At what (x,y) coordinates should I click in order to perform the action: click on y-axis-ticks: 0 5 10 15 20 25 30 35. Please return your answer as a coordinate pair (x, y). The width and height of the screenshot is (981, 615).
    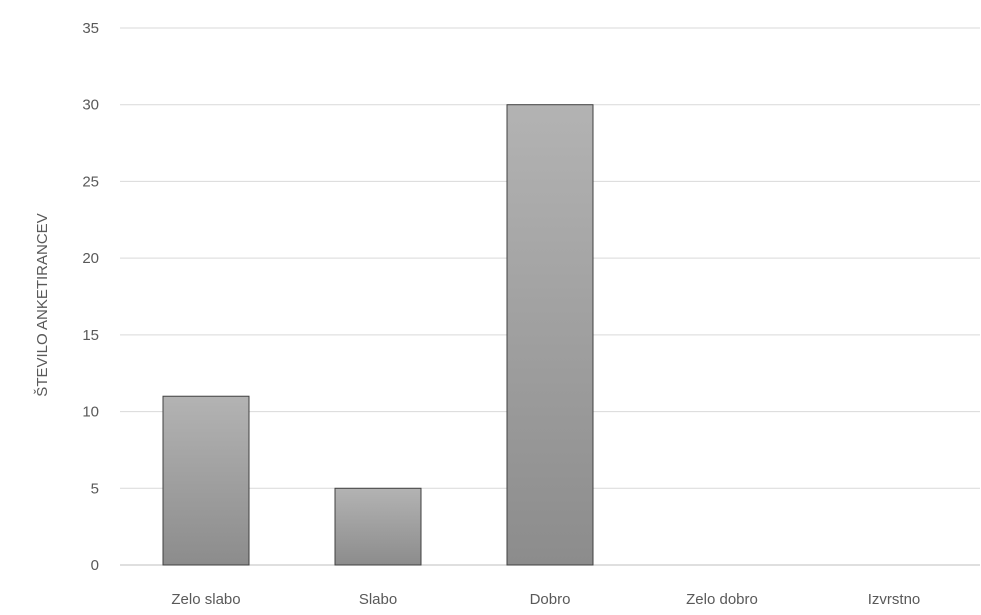
    Looking at the image, I should click on (90, 297).